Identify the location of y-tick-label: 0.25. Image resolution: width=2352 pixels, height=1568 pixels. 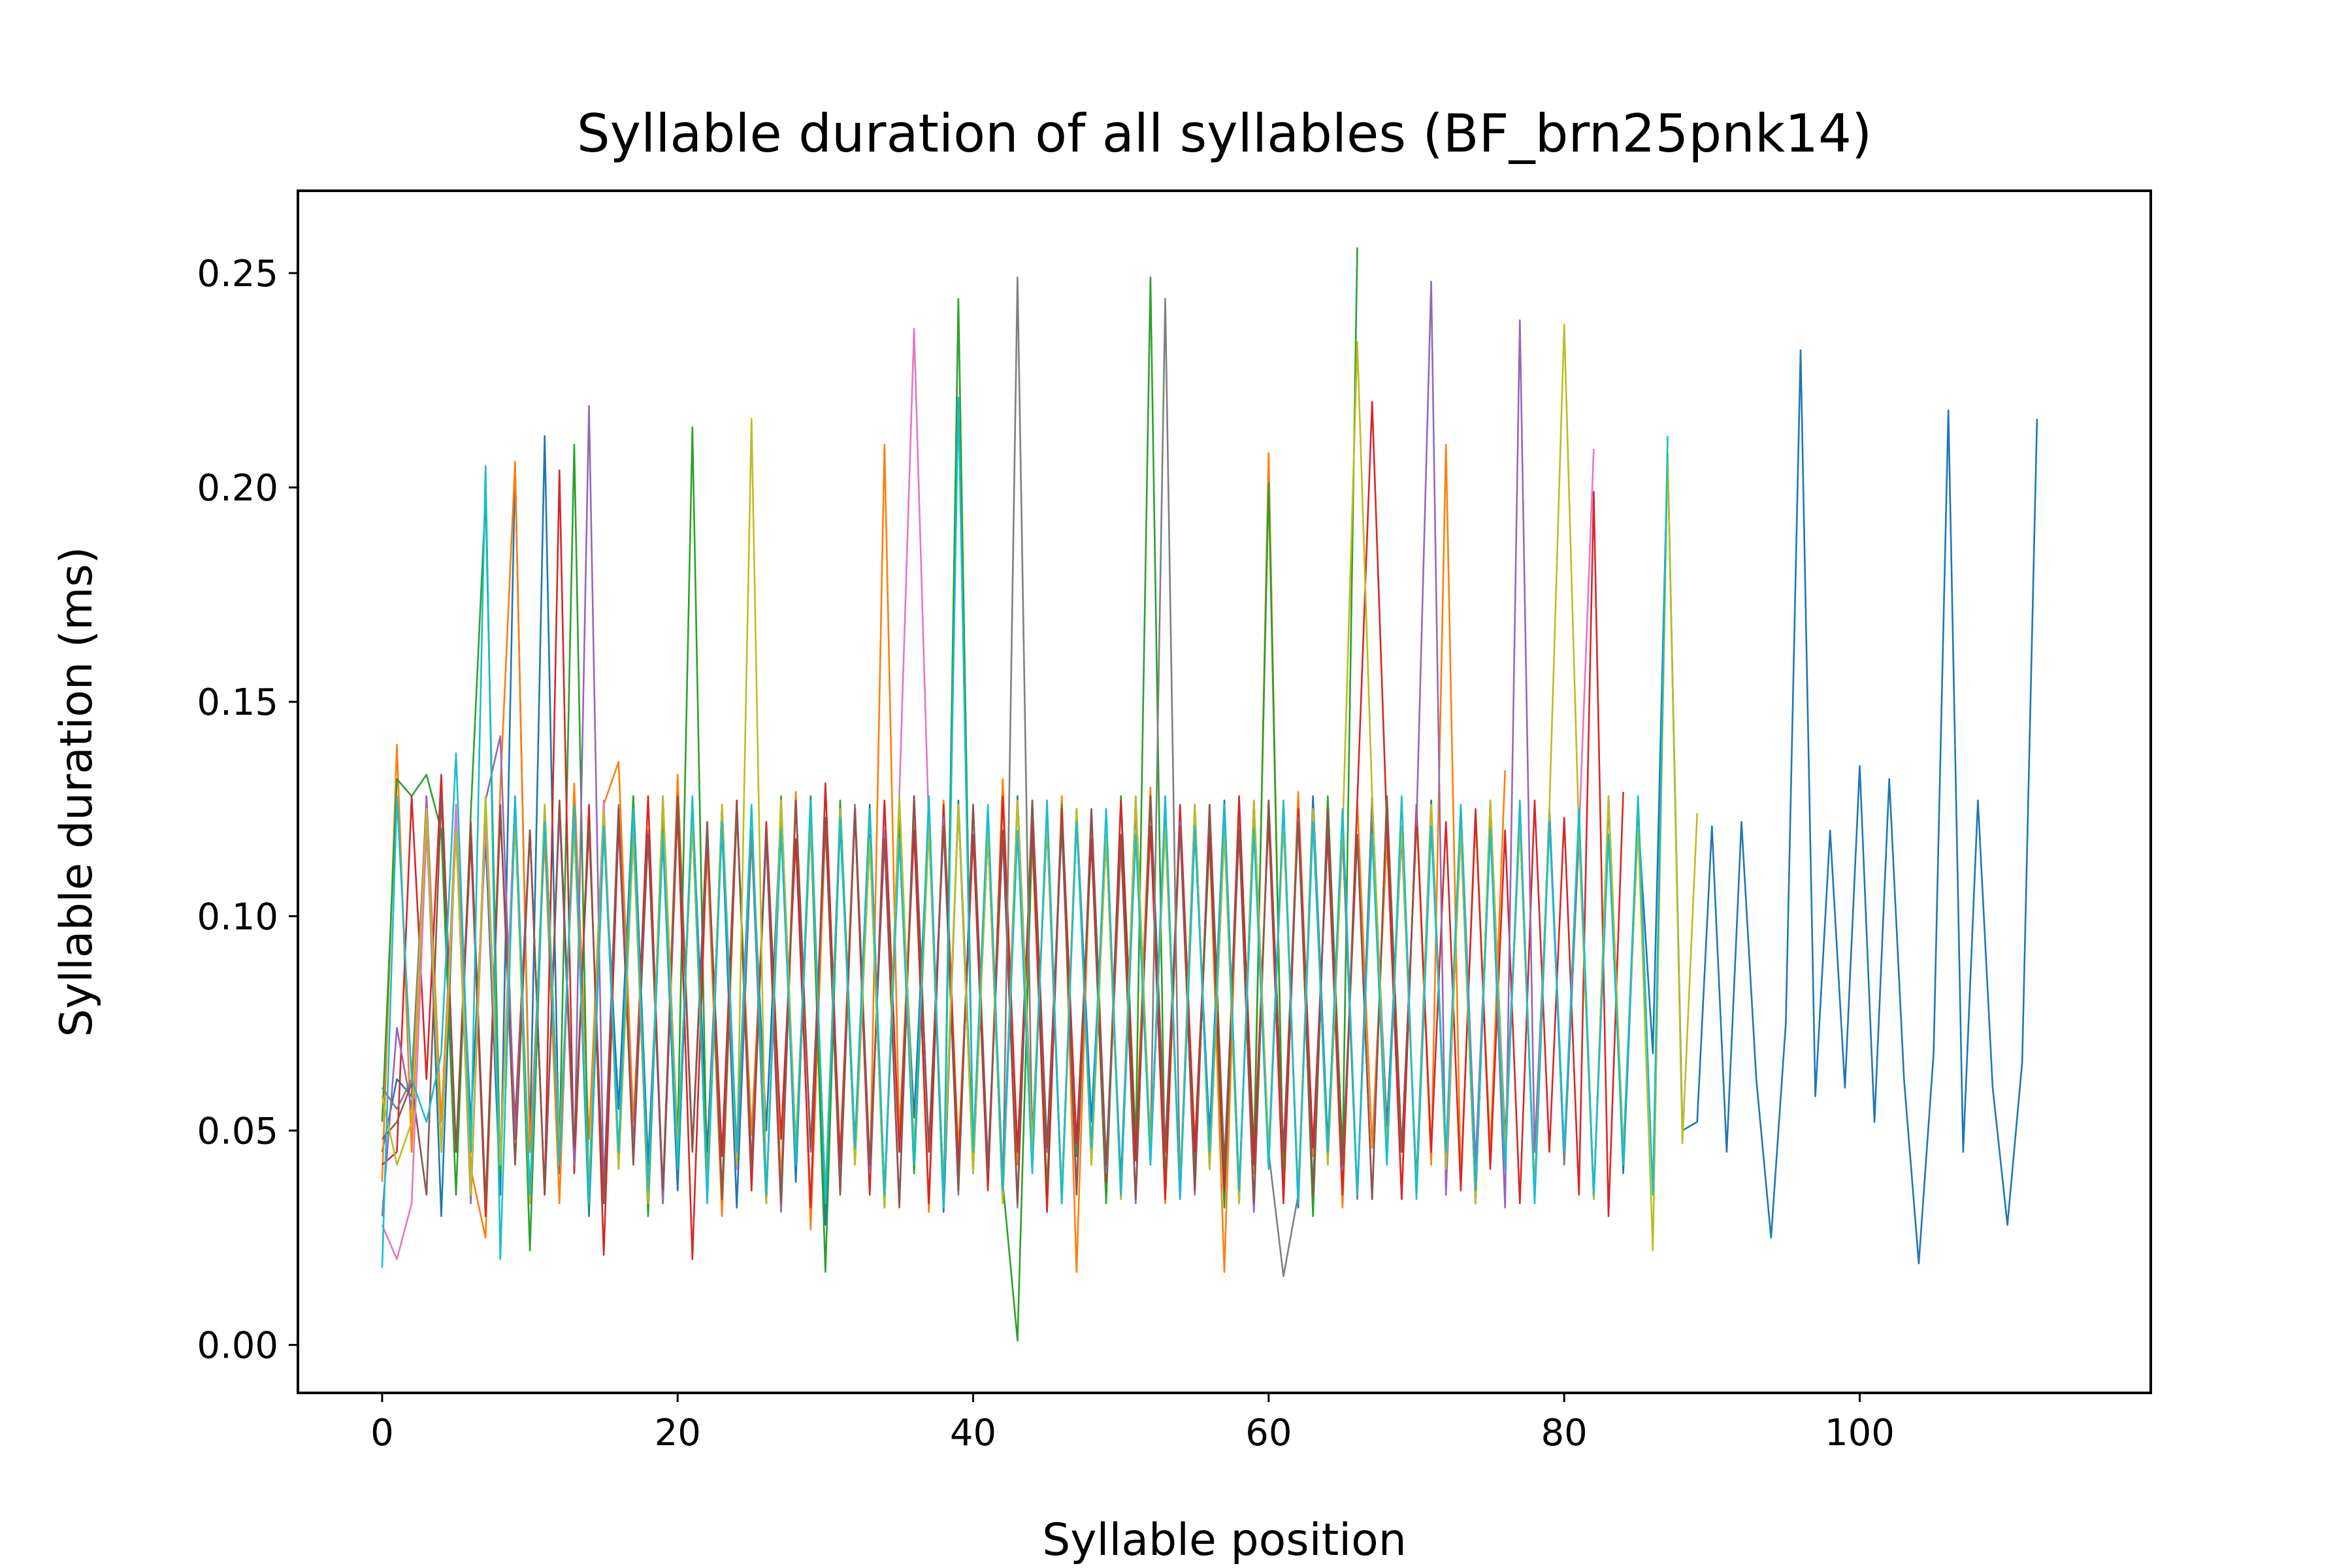
(237, 274).